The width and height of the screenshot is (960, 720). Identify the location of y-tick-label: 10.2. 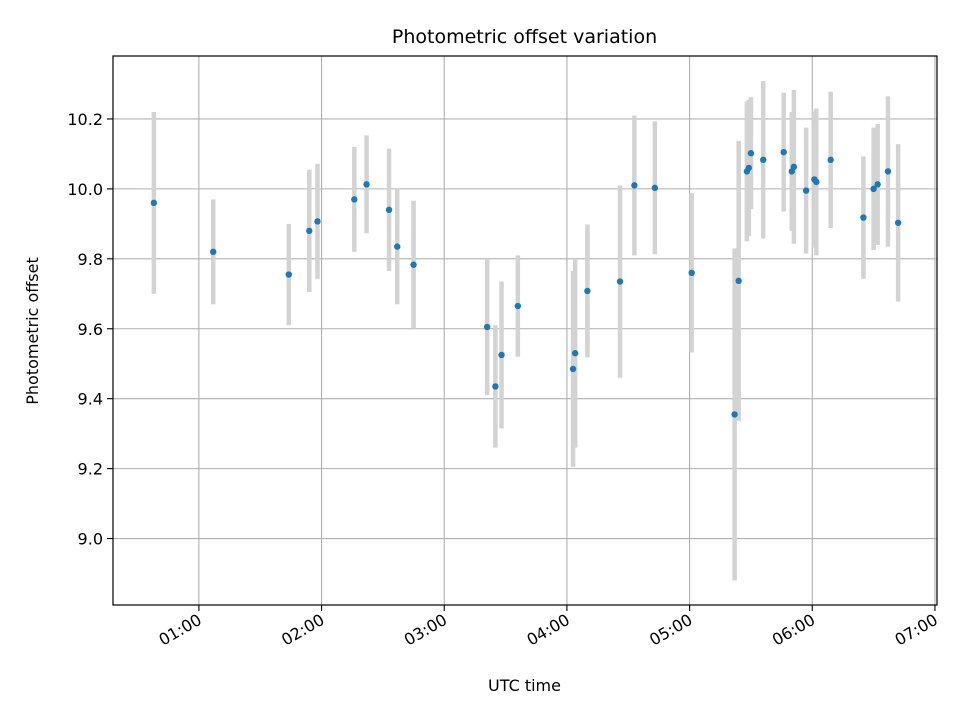
(85, 119).